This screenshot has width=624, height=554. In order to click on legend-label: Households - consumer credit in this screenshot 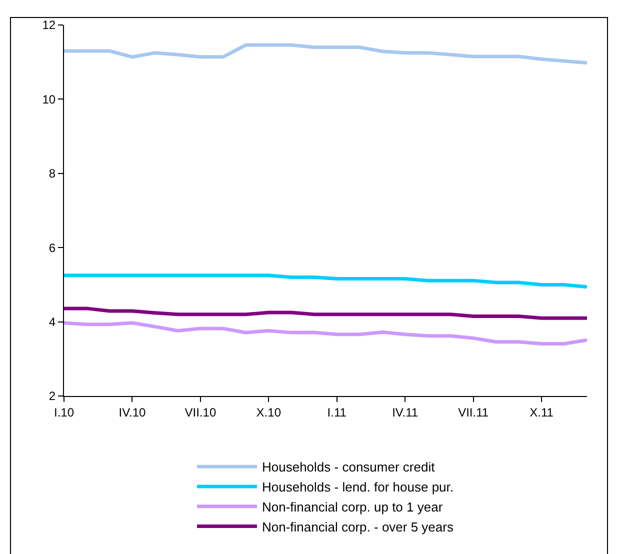, I will do `click(349, 467)`.